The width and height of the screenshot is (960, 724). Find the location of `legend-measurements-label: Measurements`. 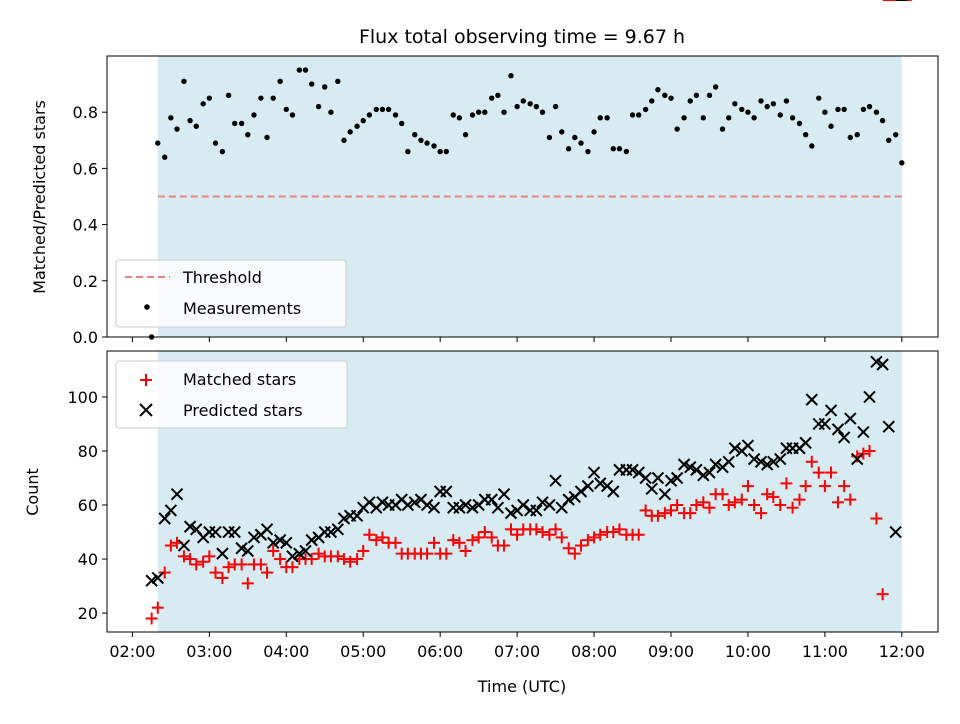

legend-measurements-label: Measurements is located at coordinates (242, 308).